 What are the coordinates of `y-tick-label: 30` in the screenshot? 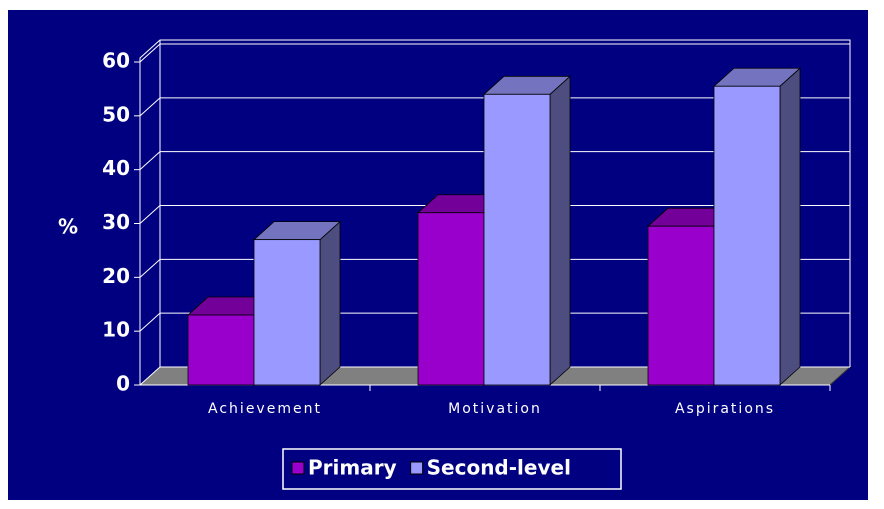 It's located at (116, 222).